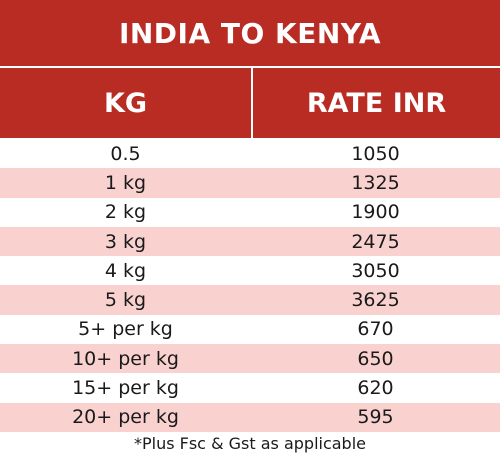 The image size is (500, 460). What do you see at coordinates (125, 300) in the screenshot?
I see `weight-cell: 5 kg` at bounding box center [125, 300].